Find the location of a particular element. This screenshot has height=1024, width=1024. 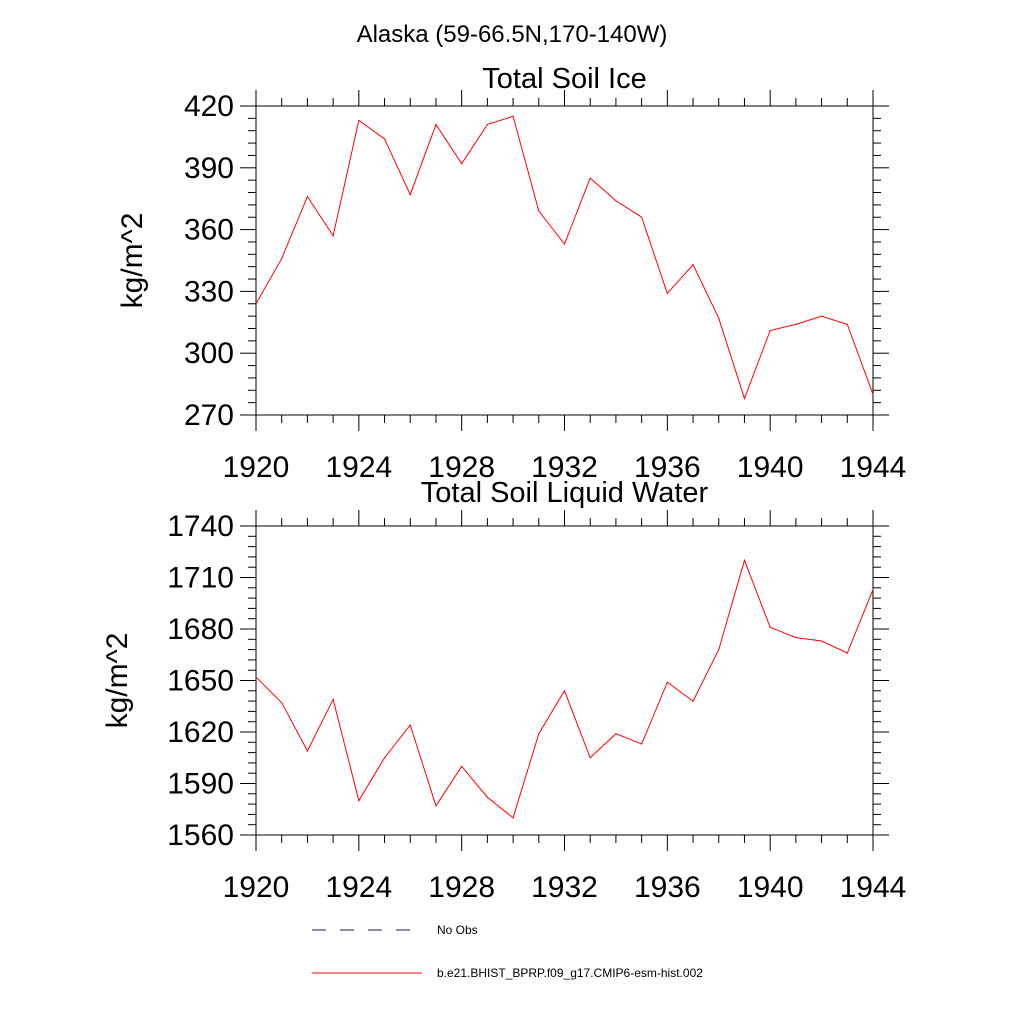

y-tick-label: 1710 is located at coordinates (200, 578).